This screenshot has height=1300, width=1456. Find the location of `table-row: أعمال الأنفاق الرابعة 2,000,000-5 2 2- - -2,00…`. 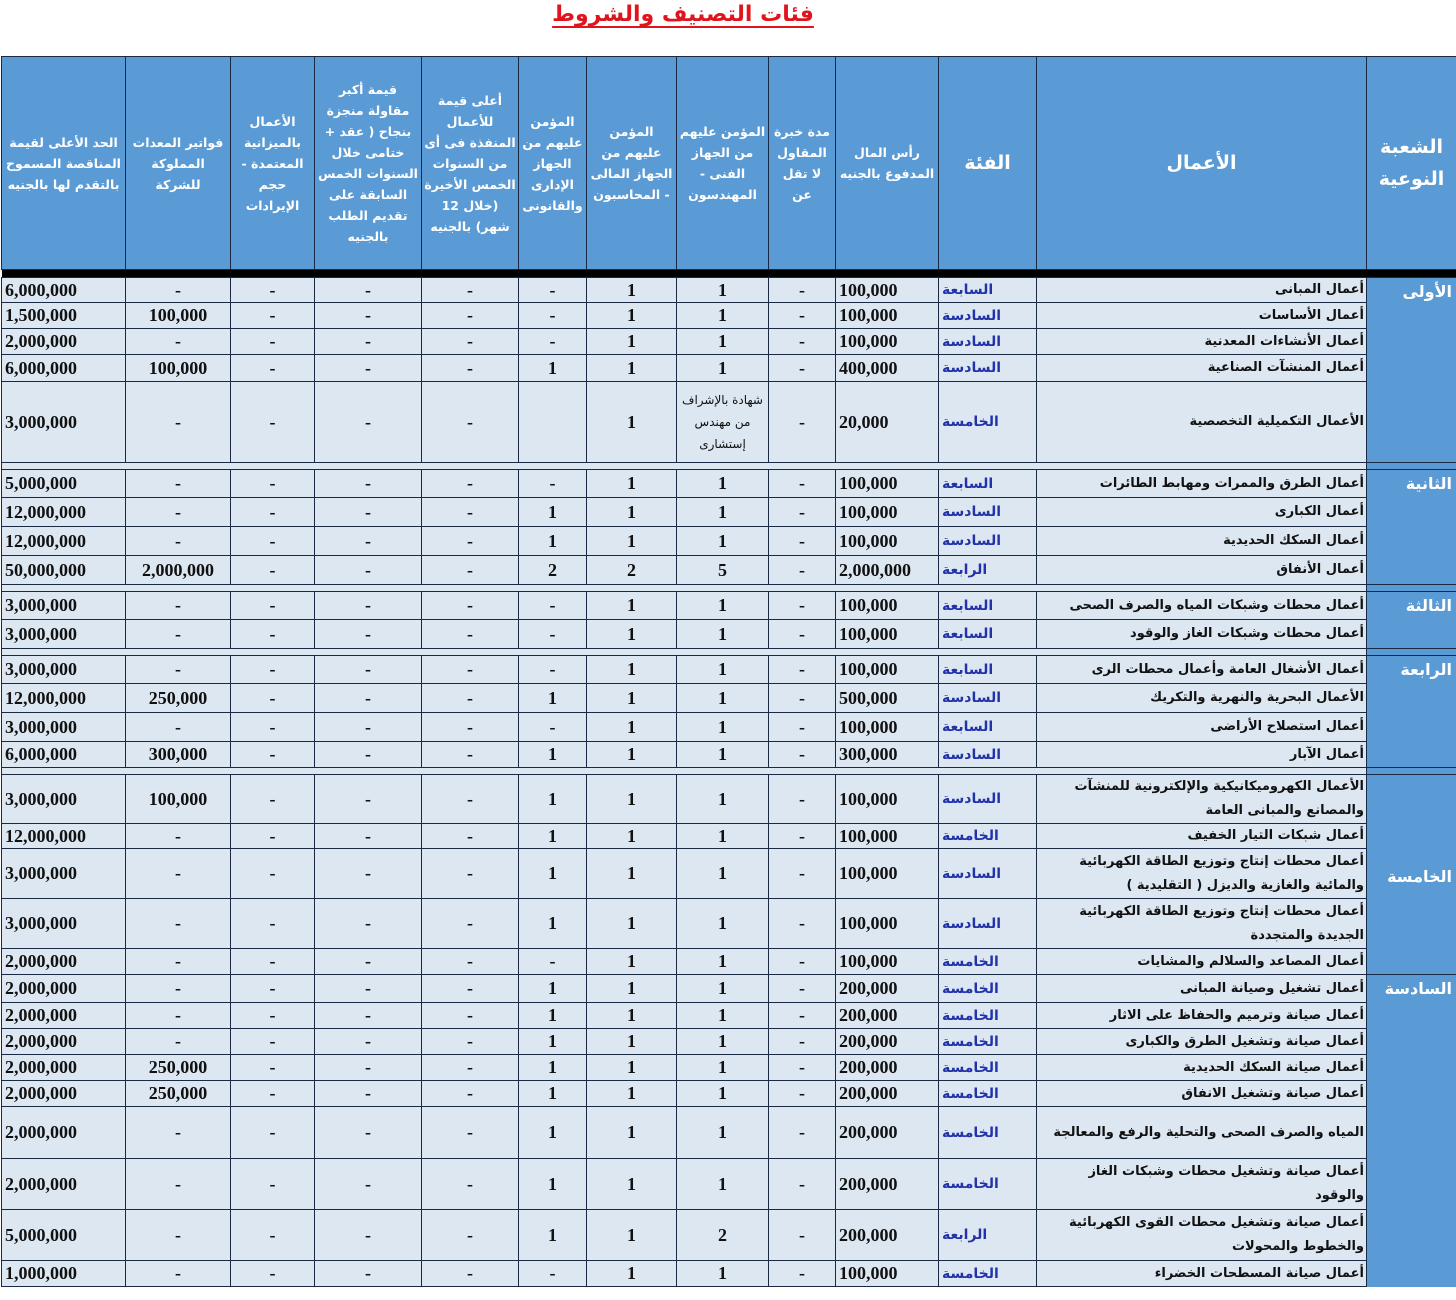

table-row: أعمال الأنفاق الرابعة 2,000,000-5 2 2- - -2,00… is located at coordinates (728, 570).